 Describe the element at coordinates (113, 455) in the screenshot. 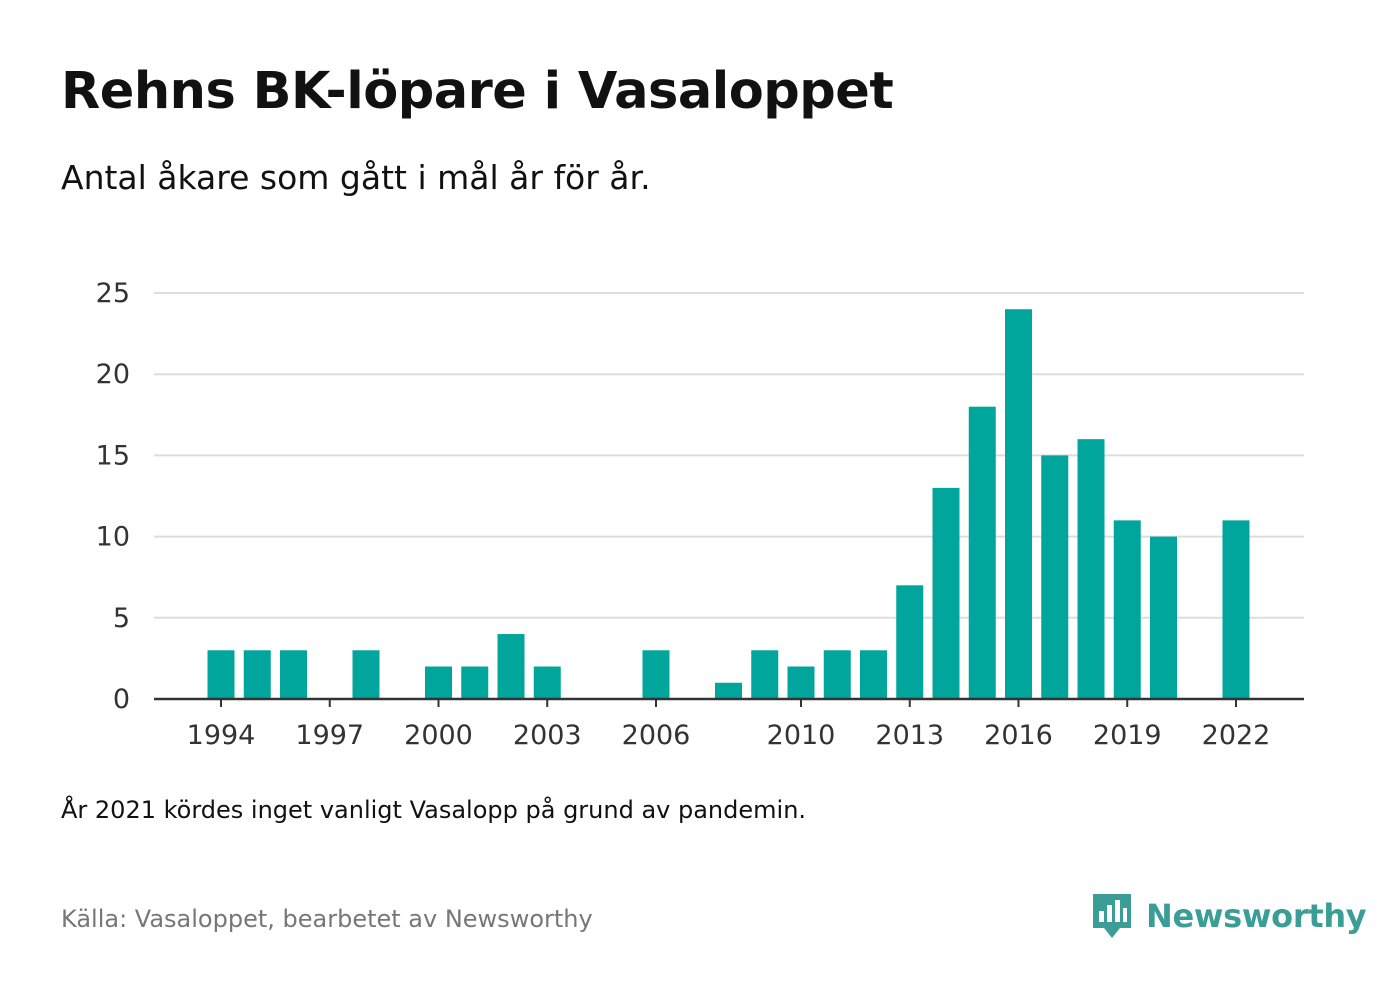

I see `y-tick-label: 15` at that location.